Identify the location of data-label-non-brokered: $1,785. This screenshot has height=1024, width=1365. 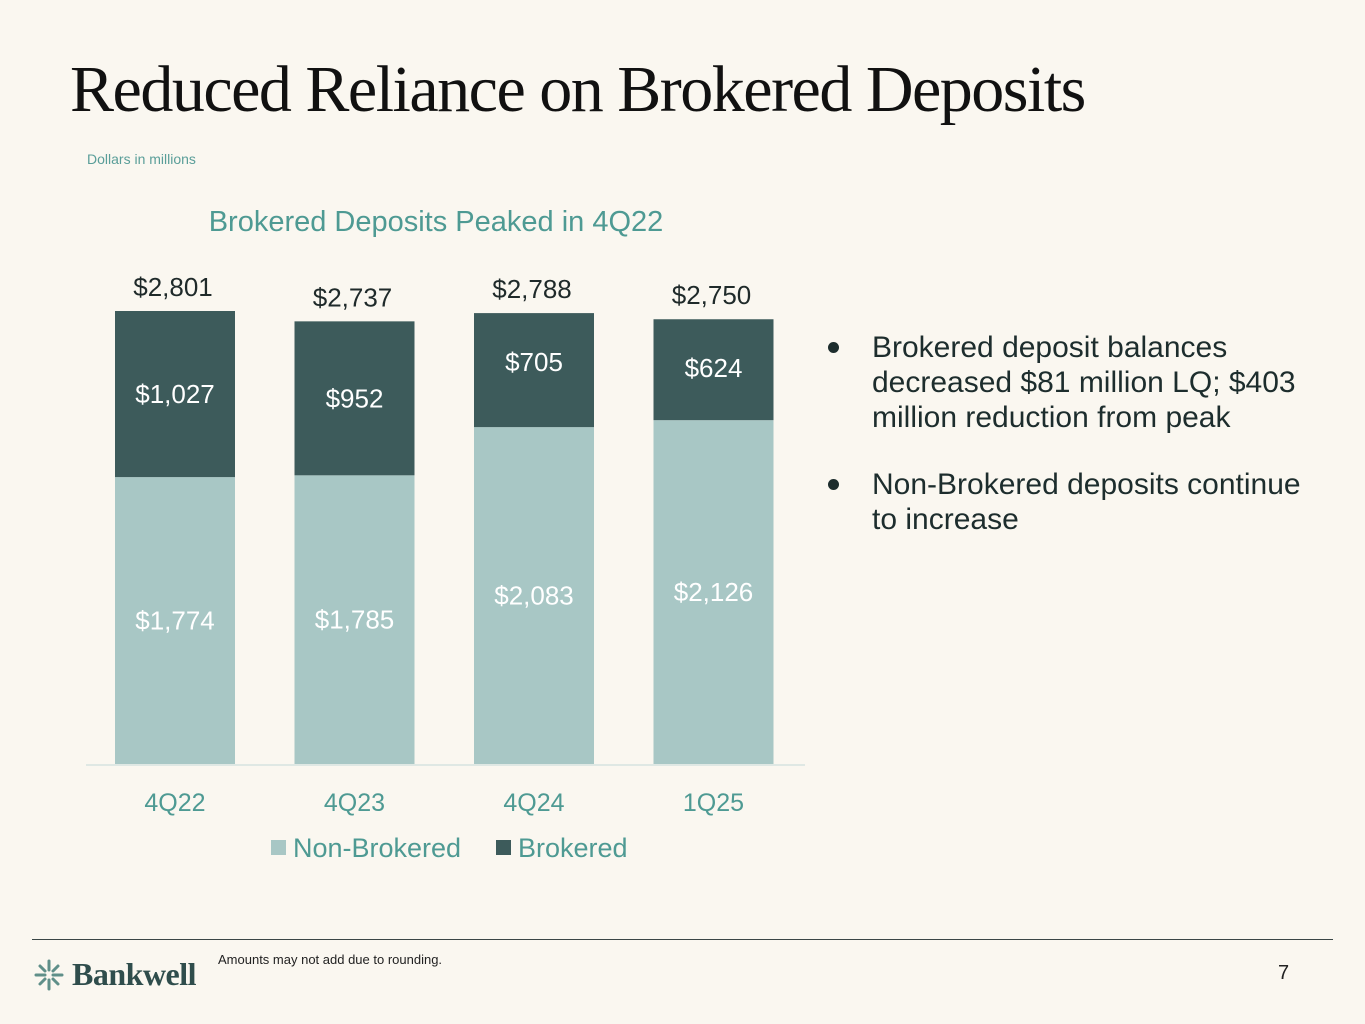
(355, 620).